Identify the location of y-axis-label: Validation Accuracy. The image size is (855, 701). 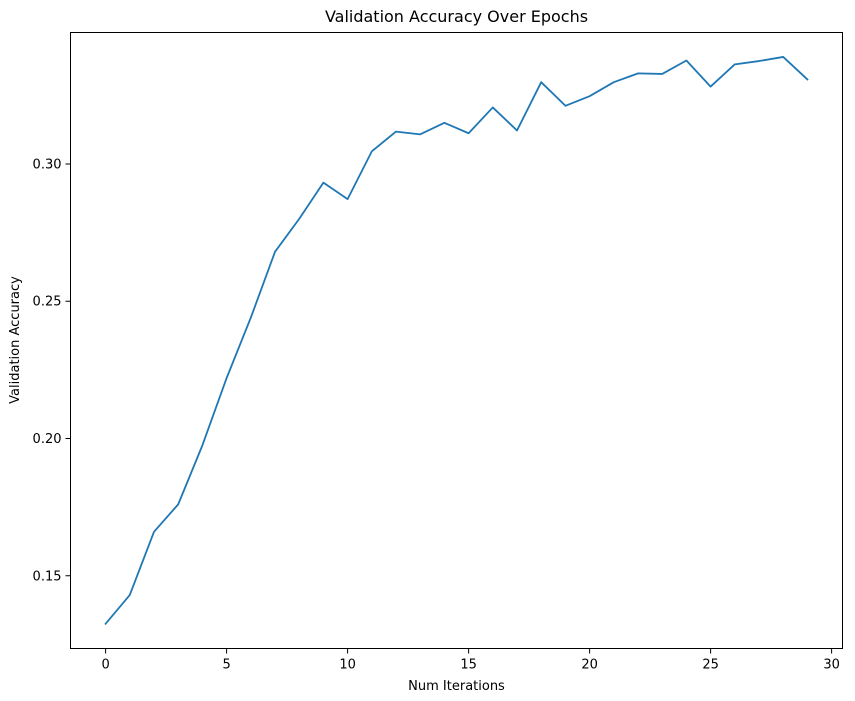
(15, 340).